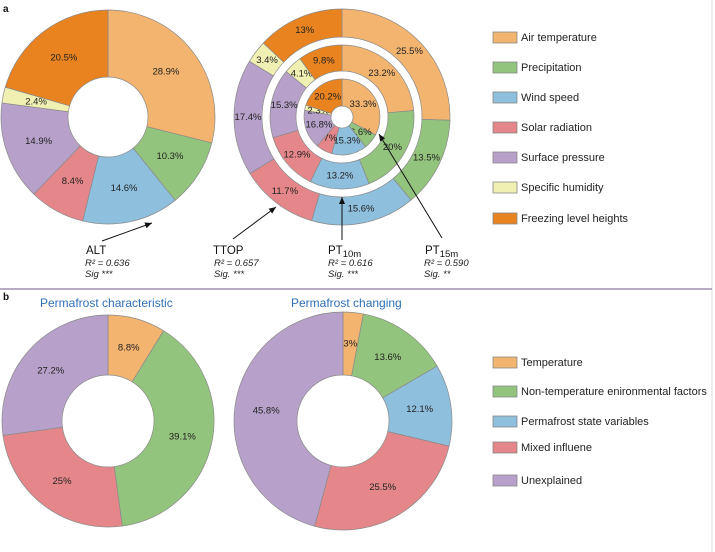 The image size is (715, 552). Describe the element at coordinates (551, 68) in the screenshot. I see `legend-label-precipitation: Precipitation` at that location.